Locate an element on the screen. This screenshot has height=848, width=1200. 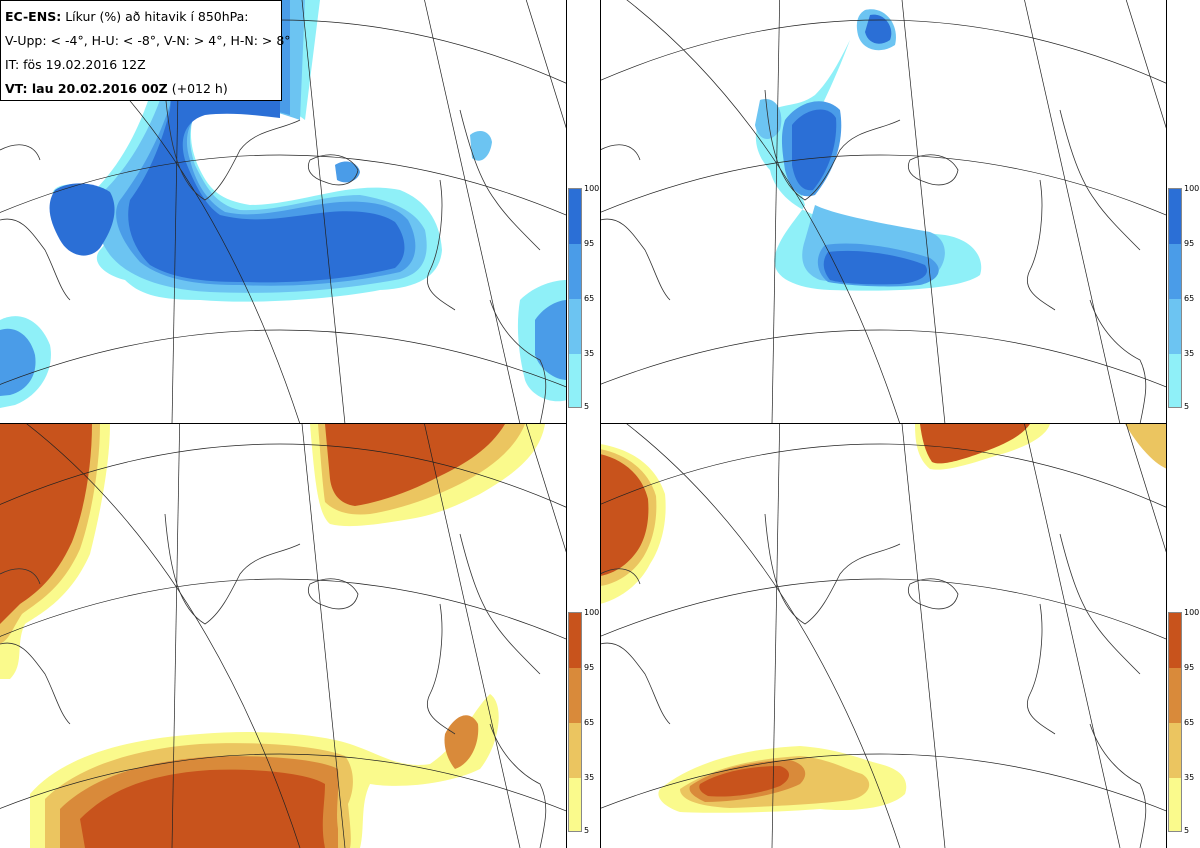
lead-time-label: (+012 h) is located at coordinates (199, 88).